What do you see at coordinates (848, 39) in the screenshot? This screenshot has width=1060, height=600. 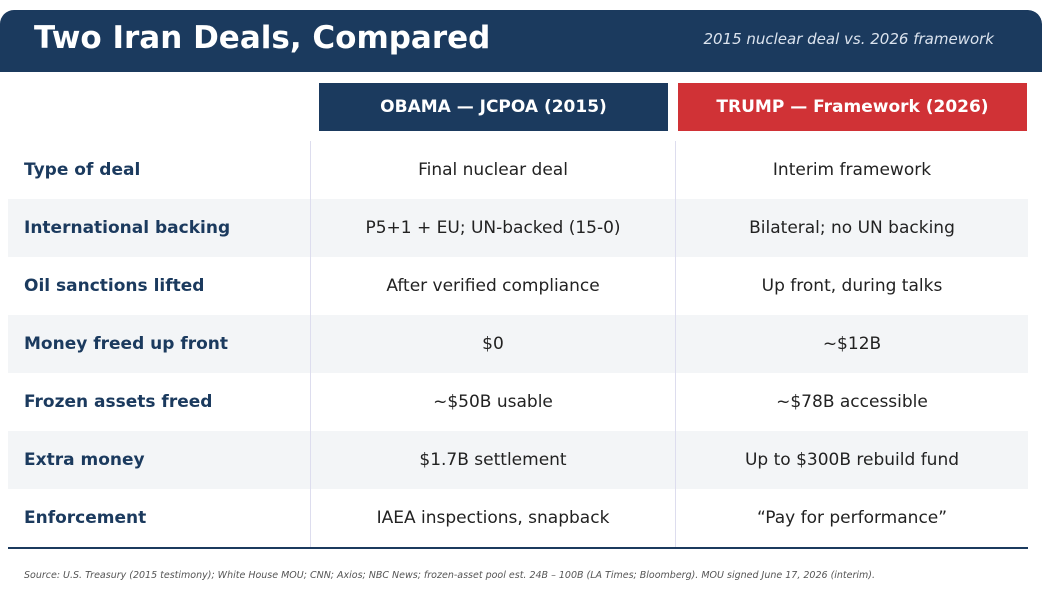 I see `subtitle: 2015 nuclear deal vs. 2026 framework` at bounding box center [848, 39].